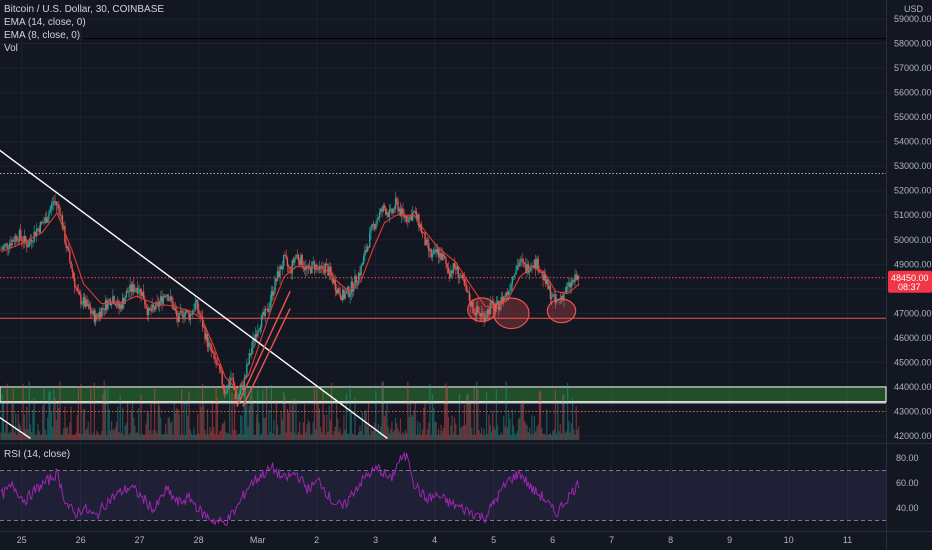  I want to click on time-tick-label: 5, so click(493, 540).